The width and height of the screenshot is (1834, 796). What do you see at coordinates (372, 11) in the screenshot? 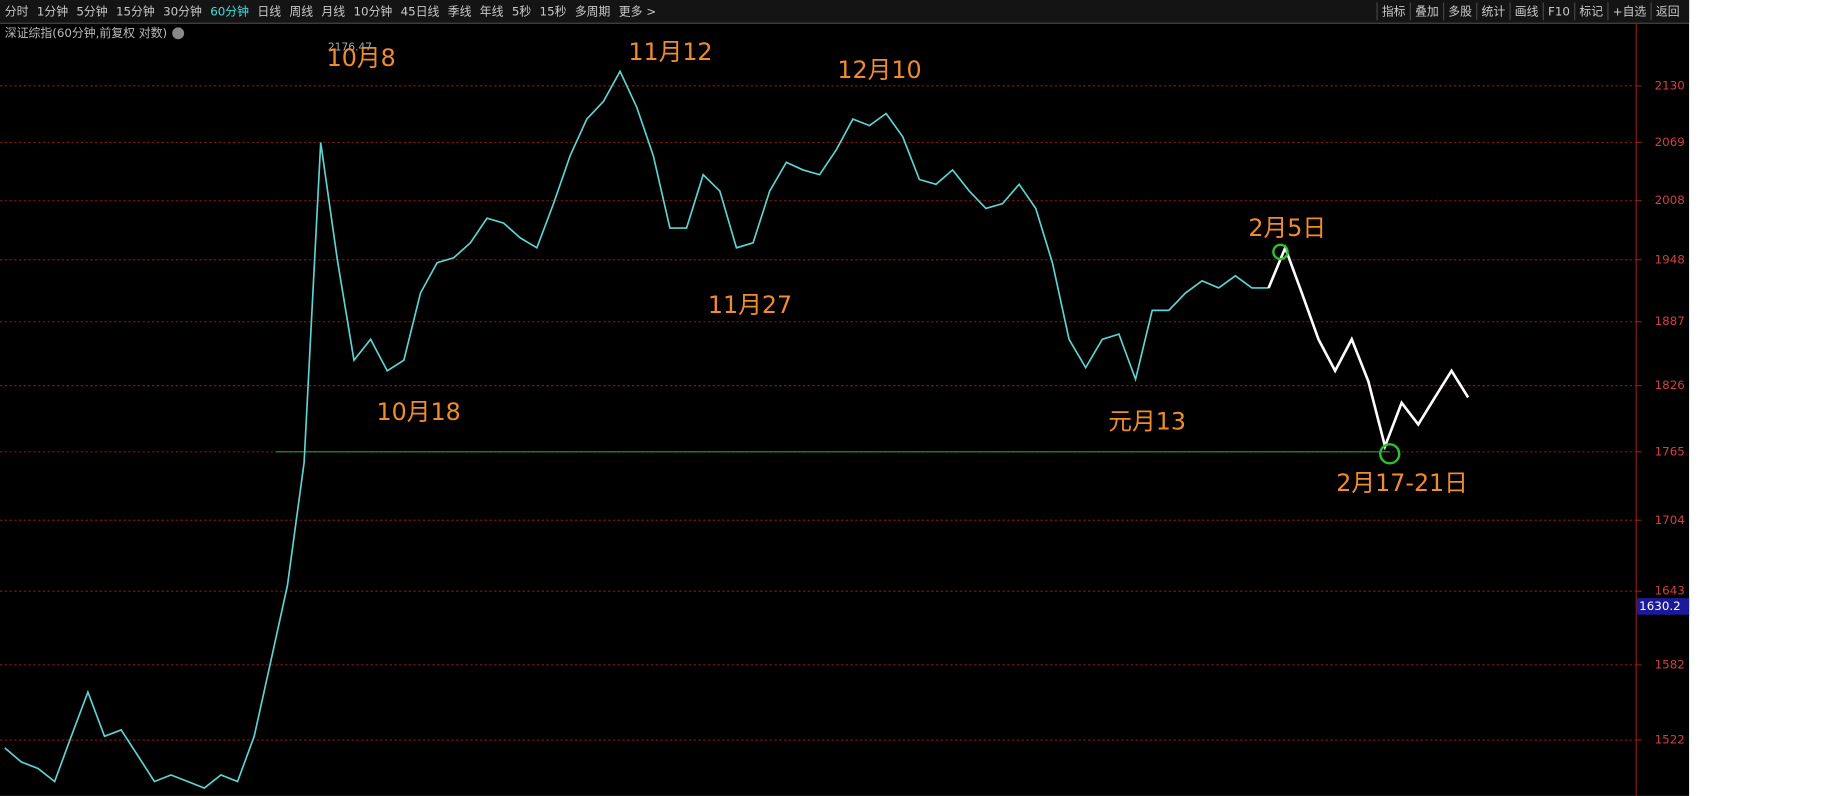
I see `toolbar-item: 10分钟` at bounding box center [372, 11].